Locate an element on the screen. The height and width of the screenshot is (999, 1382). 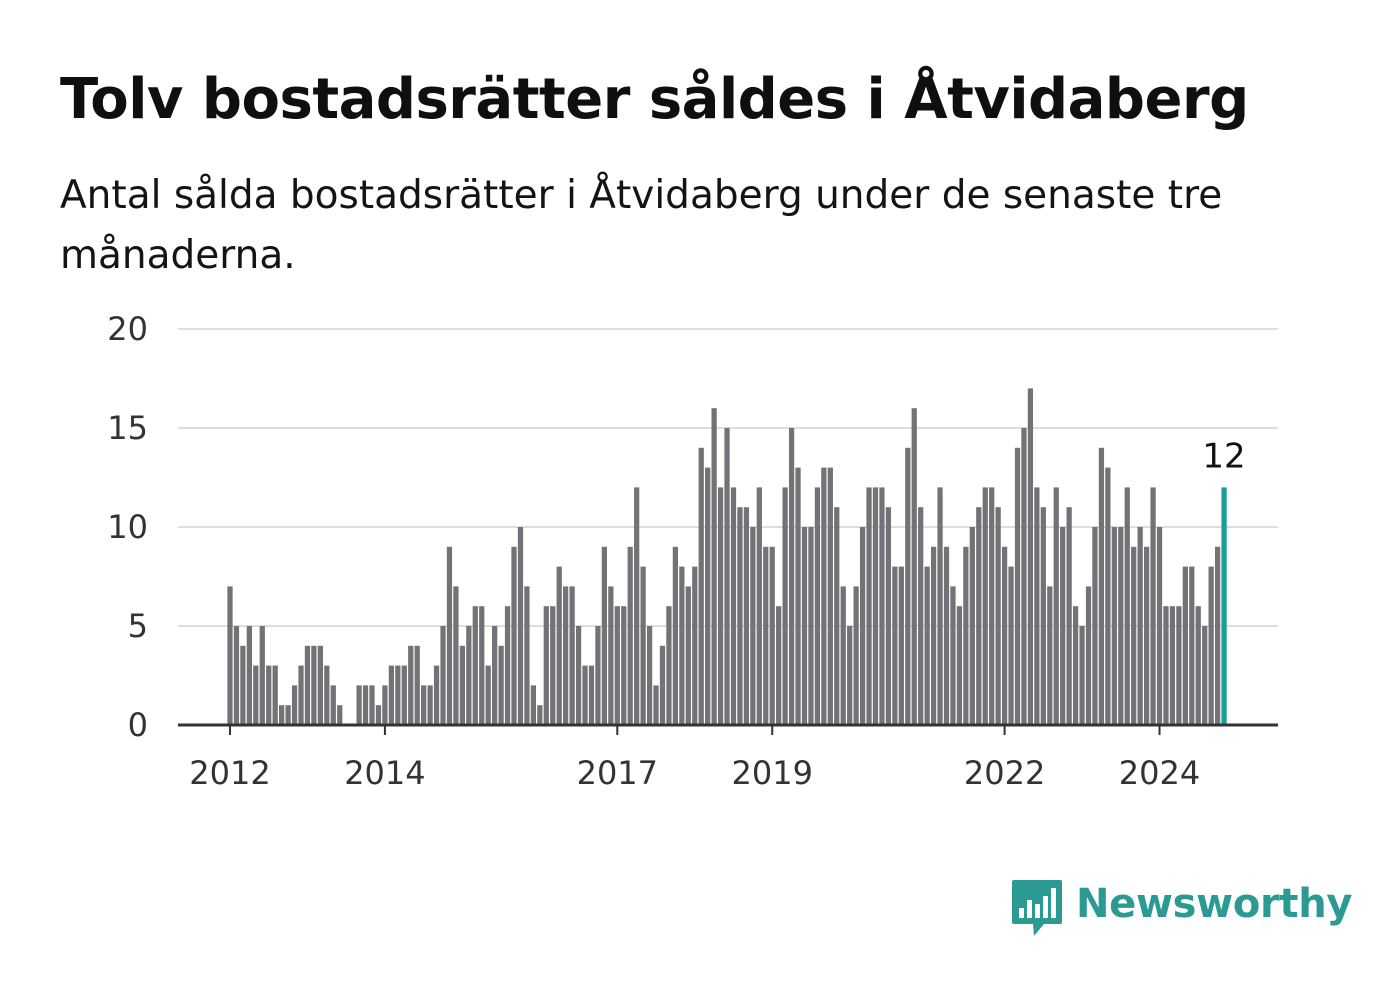
x-tick-label: 2017 is located at coordinates (617, 773).